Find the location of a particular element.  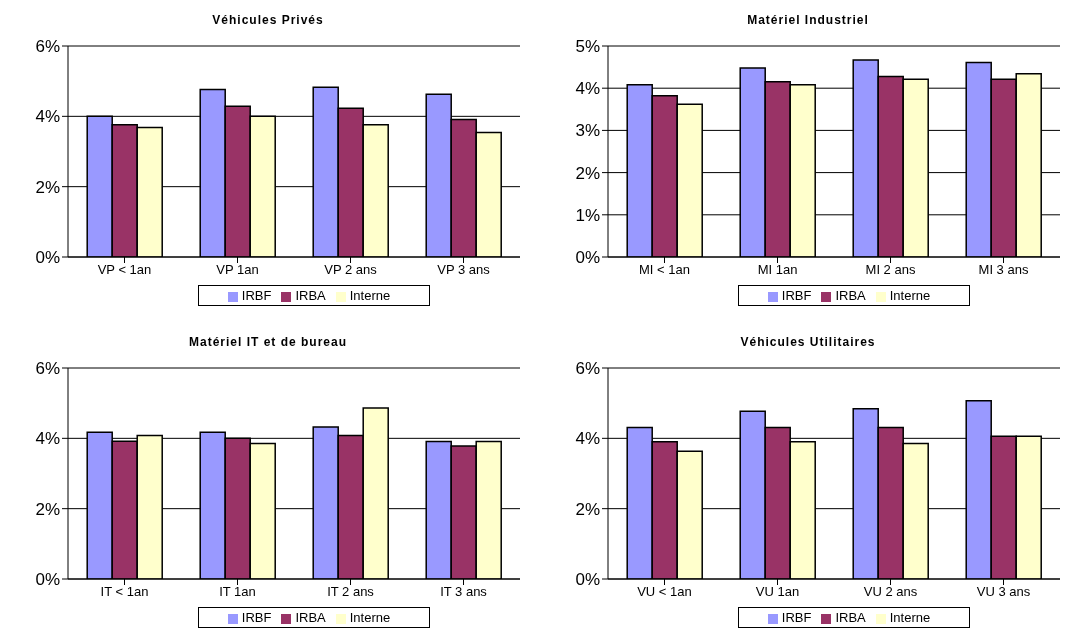

x-tick-label: VP 2 ans is located at coordinates (351, 270).